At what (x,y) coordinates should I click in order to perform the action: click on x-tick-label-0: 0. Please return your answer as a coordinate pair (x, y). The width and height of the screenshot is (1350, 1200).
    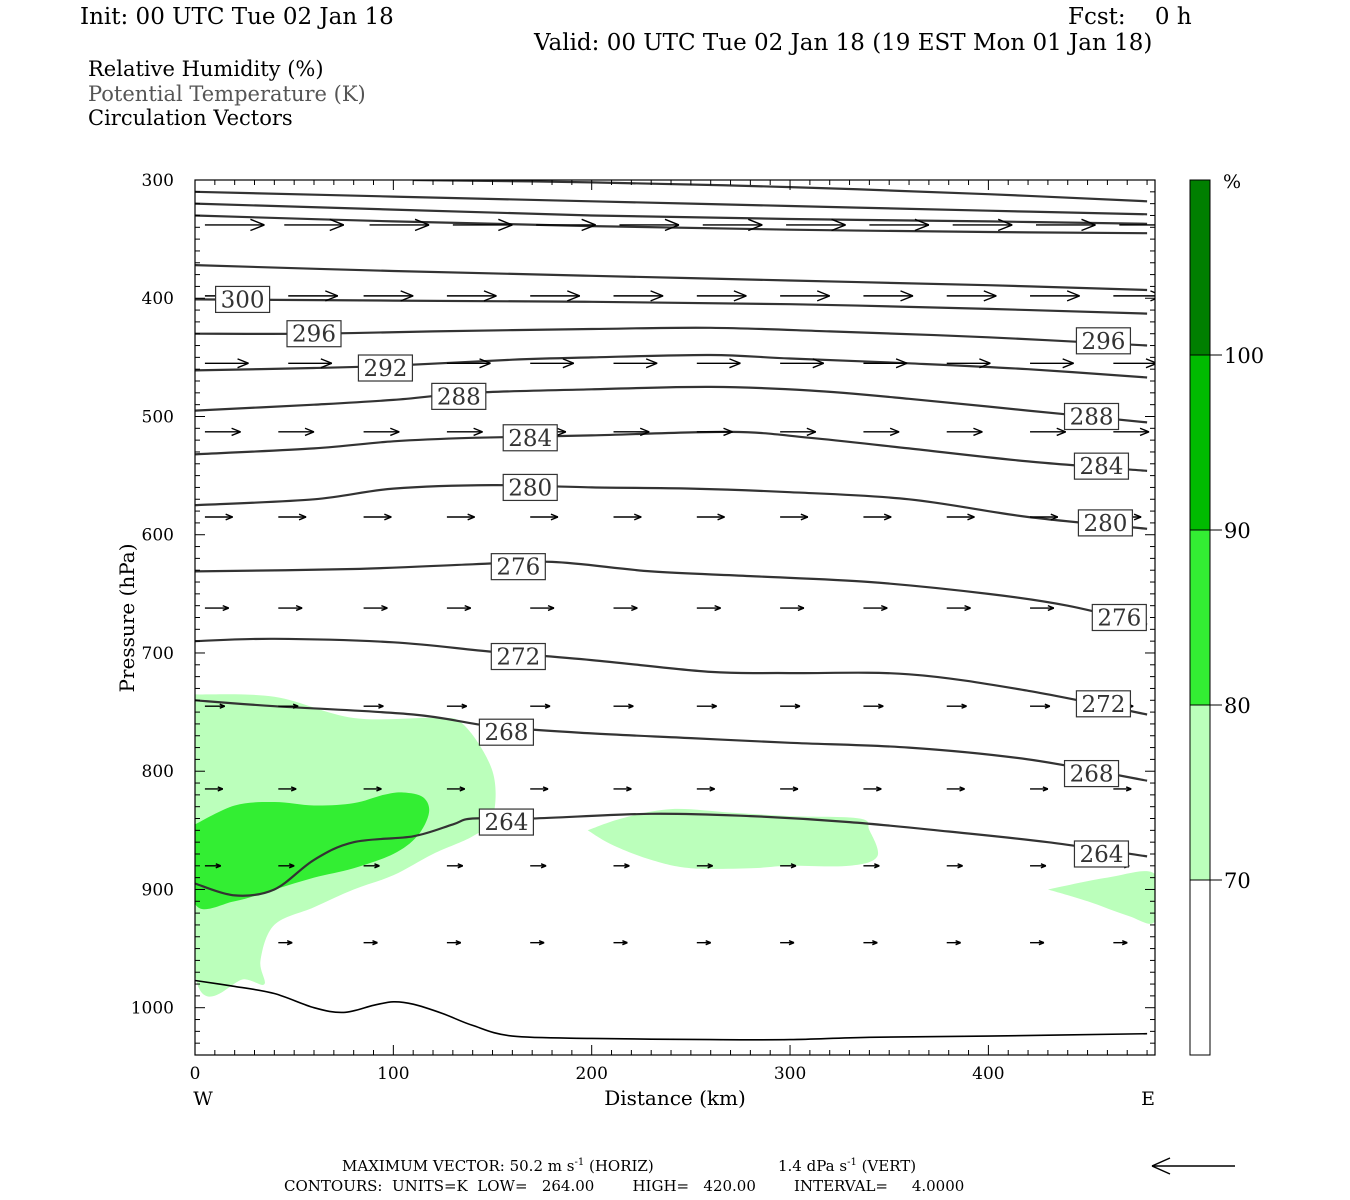
    Looking at the image, I should click on (195, 1074).